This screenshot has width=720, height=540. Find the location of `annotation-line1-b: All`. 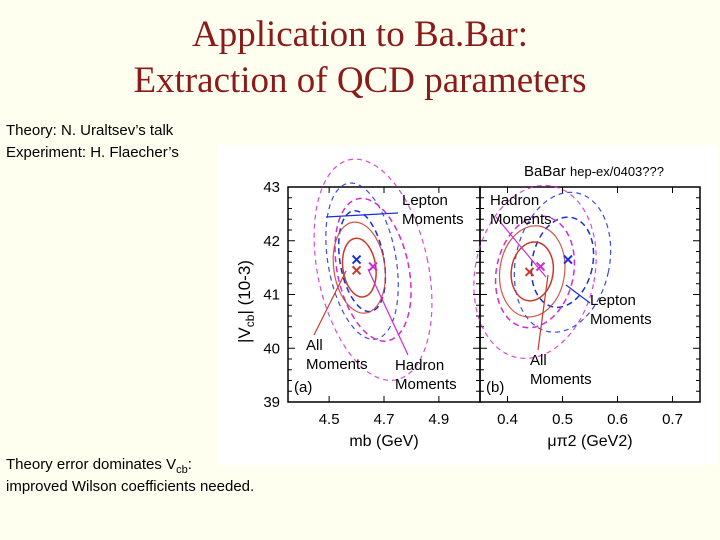

annotation-line1-b: All is located at coordinates (538, 360).